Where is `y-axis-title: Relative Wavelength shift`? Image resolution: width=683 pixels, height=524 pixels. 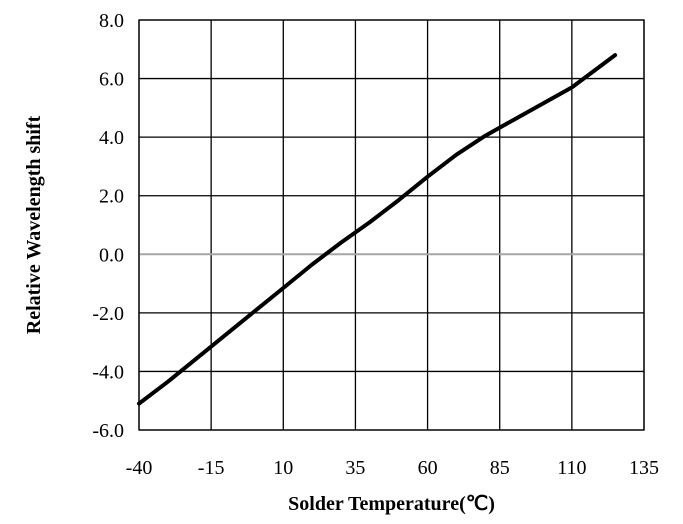
y-axis-title: Relative Wavelength shift is located at coordinates (34, 224).